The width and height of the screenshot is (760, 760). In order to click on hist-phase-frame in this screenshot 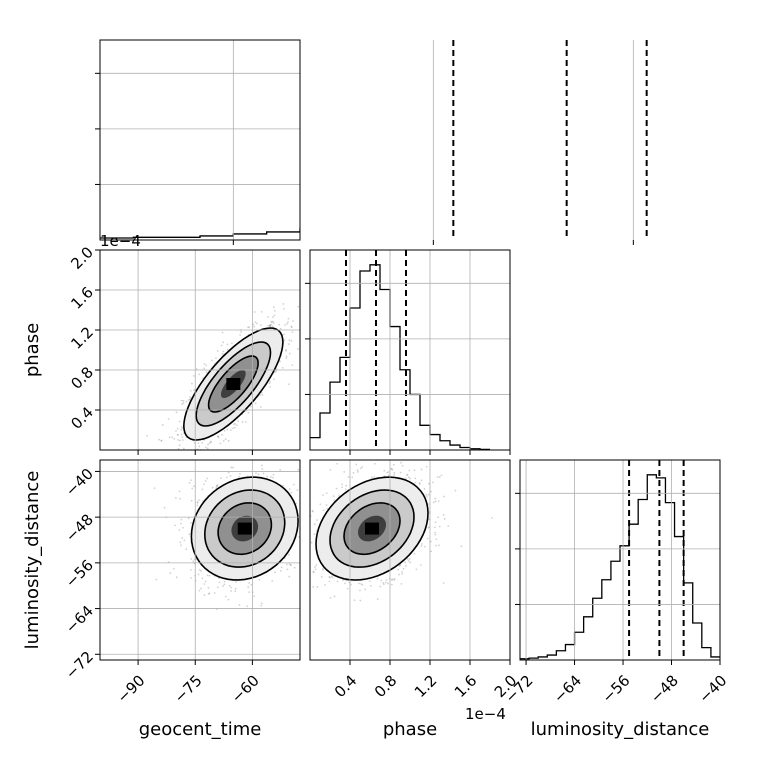, I will do `click(410, 350)`.